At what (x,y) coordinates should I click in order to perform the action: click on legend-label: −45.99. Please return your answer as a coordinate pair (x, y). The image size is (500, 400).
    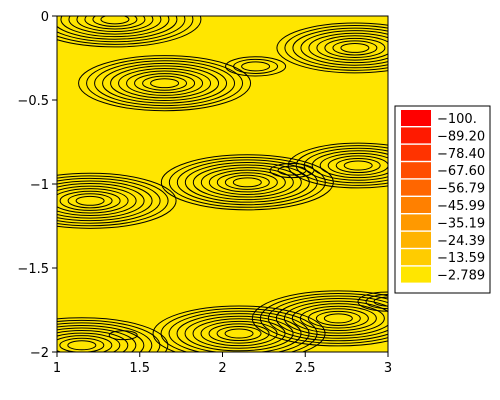
    Looking at the image, I should click on (461, 206).